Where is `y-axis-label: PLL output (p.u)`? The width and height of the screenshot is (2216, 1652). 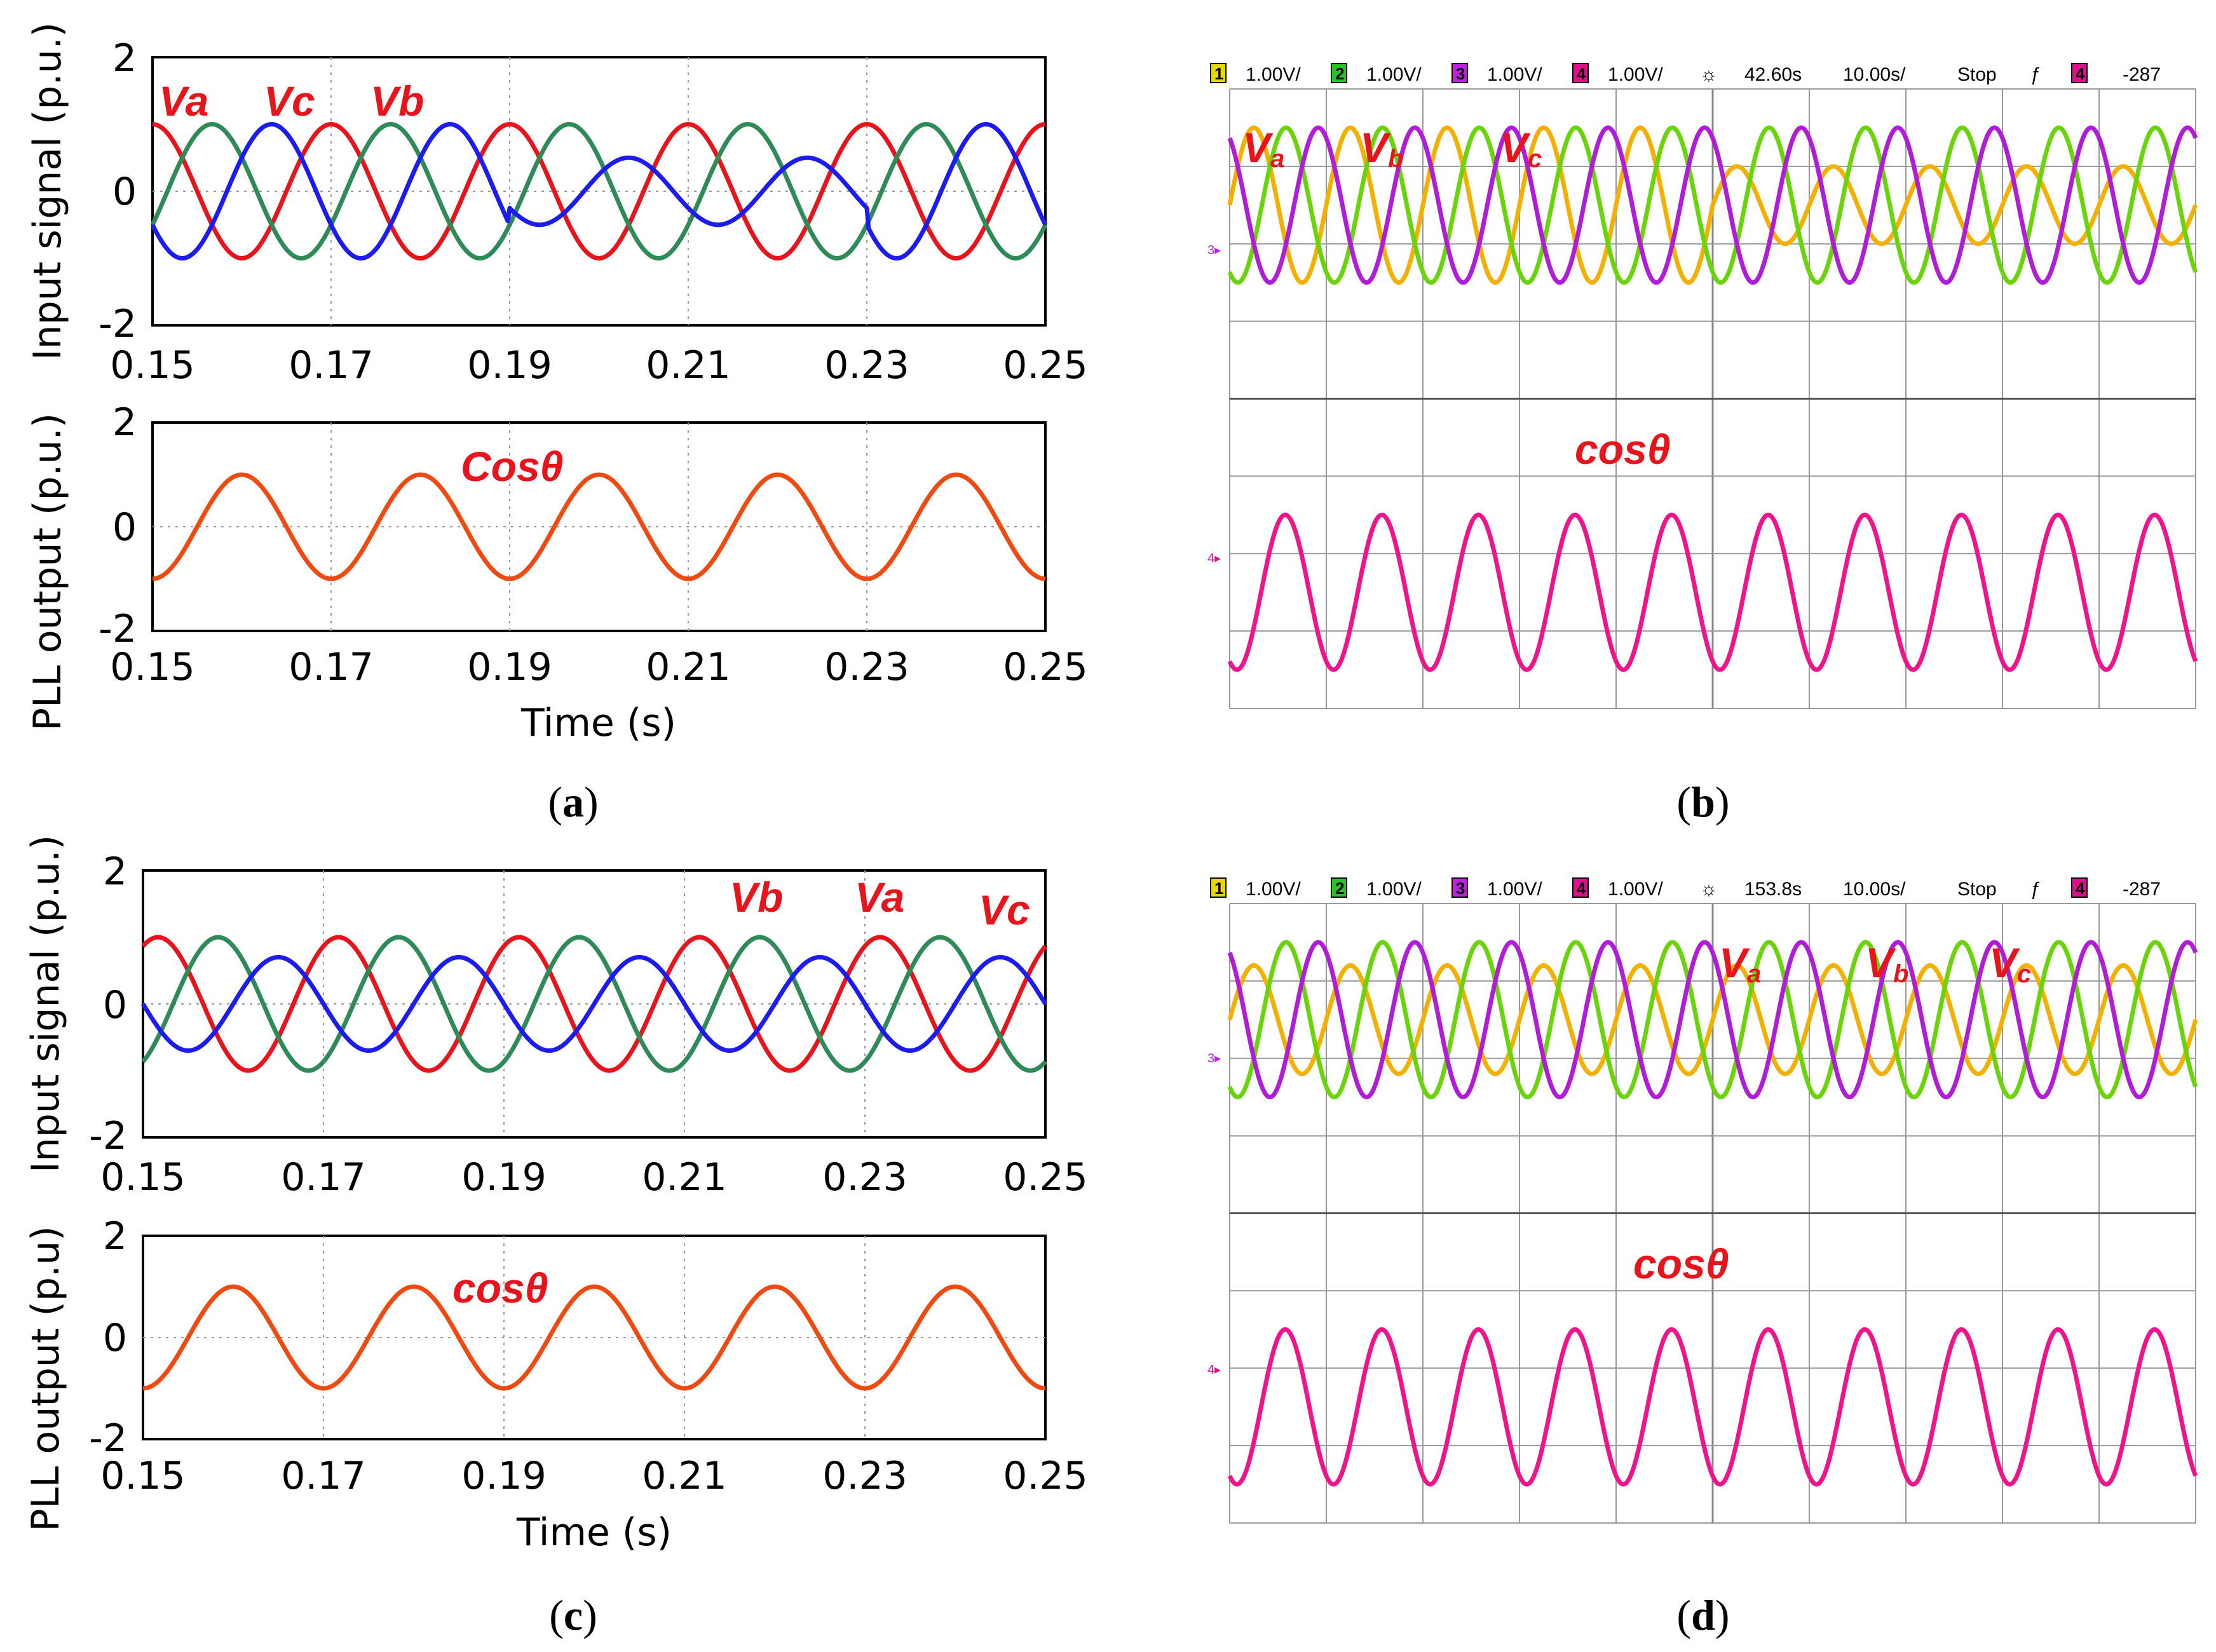
y-axis-label: PLL output (p.u) is located at coordinates (46, 1378).